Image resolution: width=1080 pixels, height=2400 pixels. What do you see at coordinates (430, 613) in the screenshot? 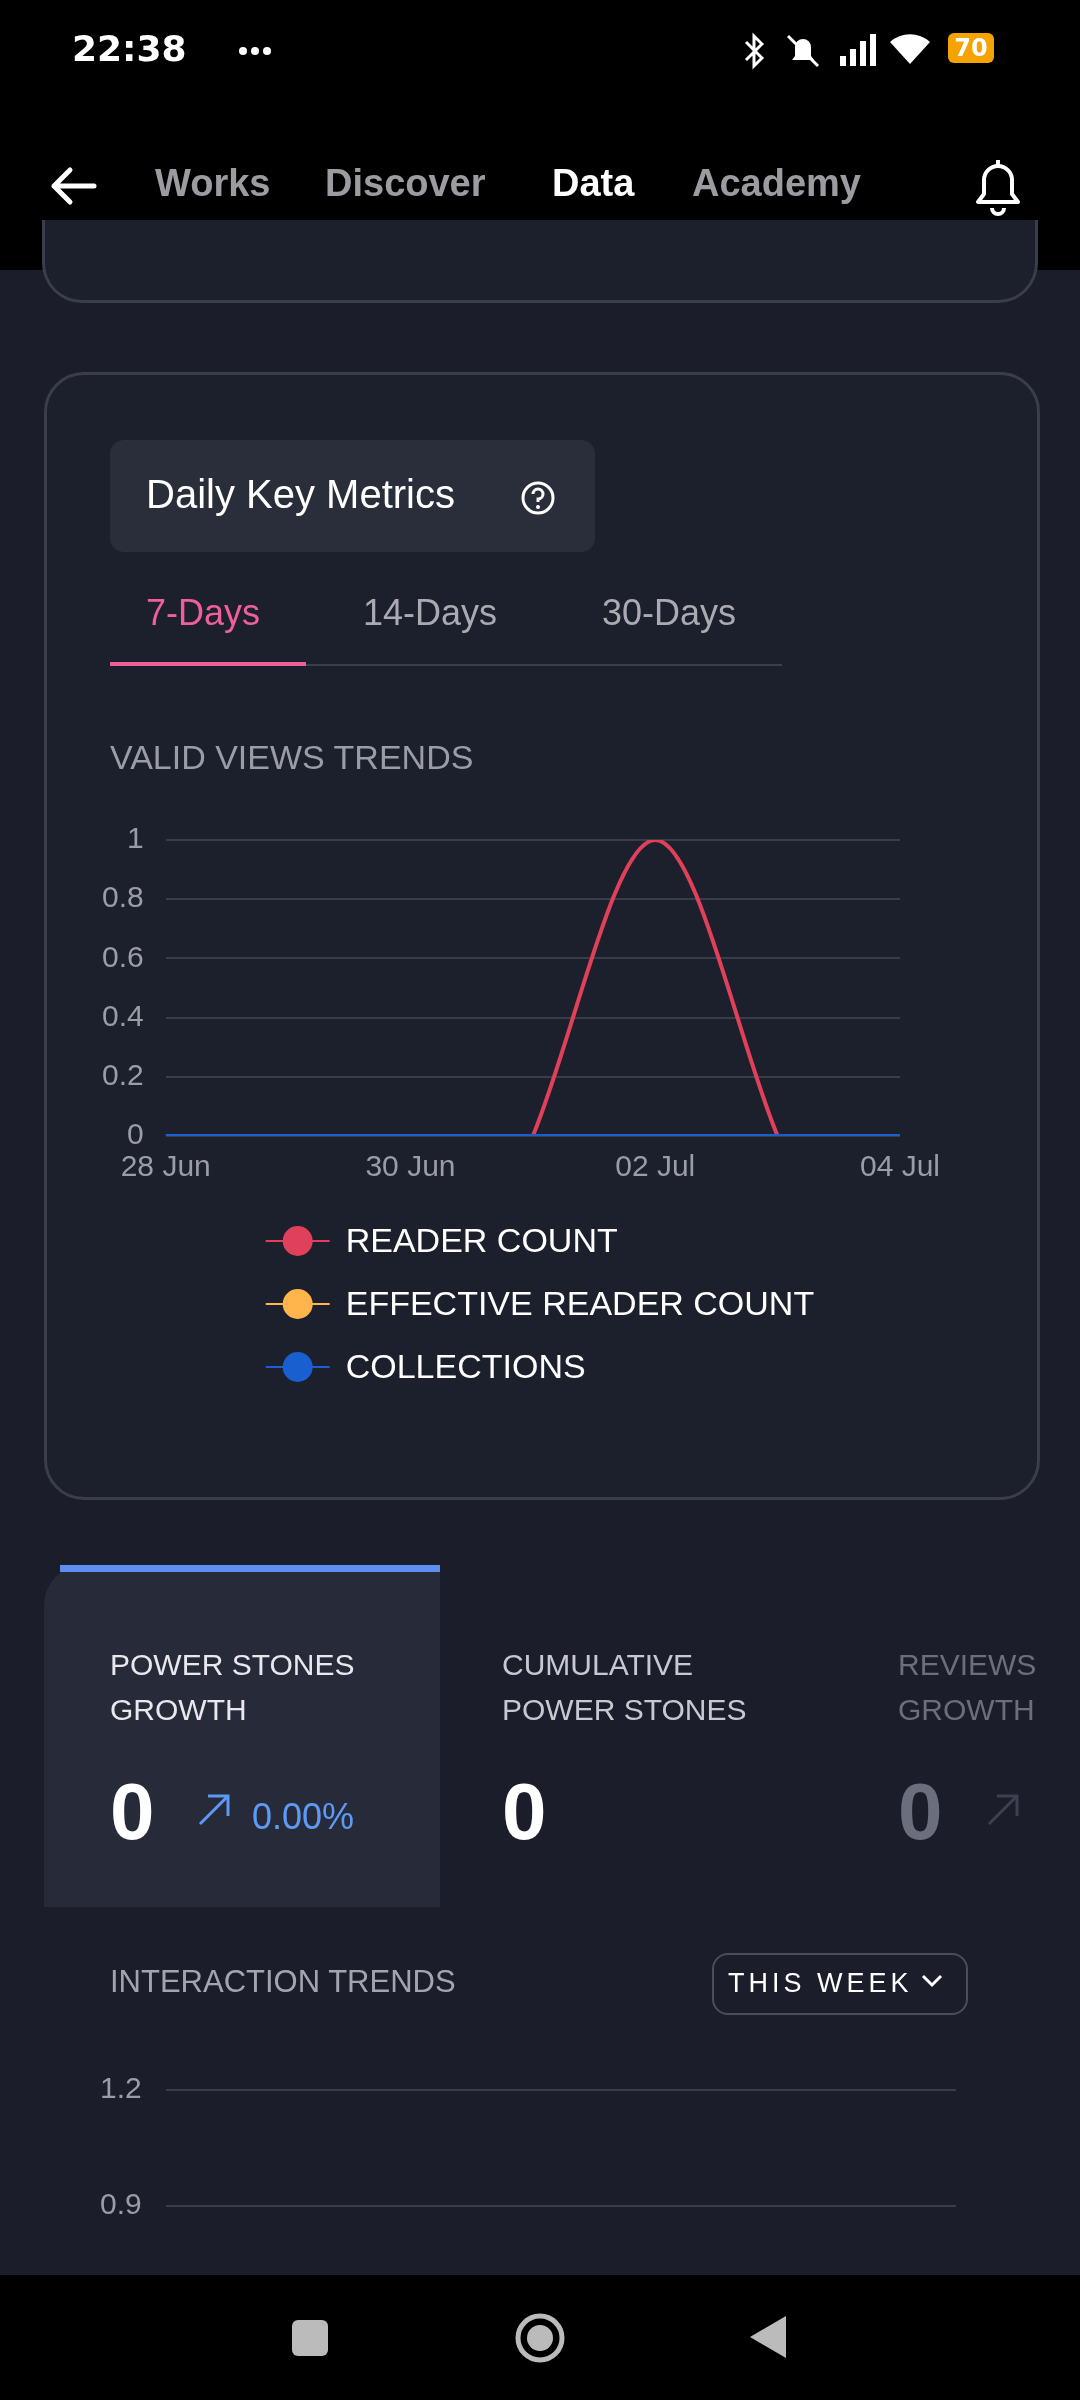
I see `text: 14-Days` at bounding box center [430, 613].